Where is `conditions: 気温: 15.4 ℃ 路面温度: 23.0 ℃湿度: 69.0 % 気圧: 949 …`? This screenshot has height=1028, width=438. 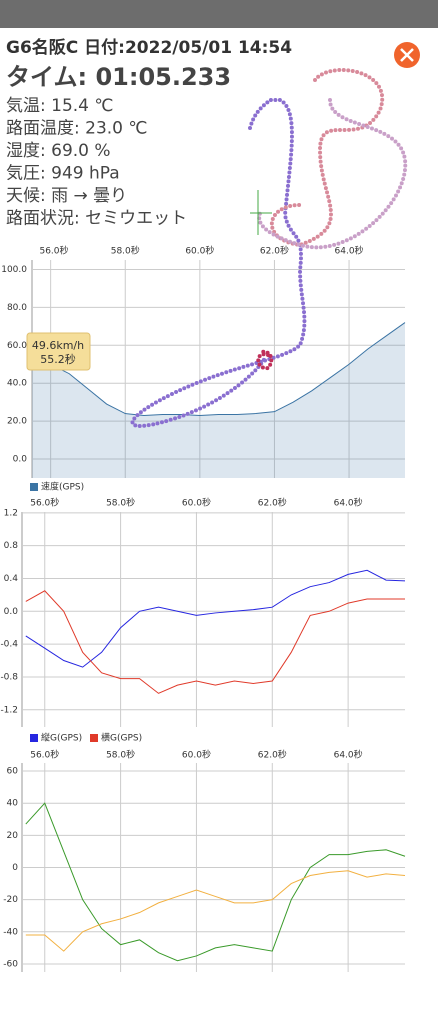 conditions: 気温: 15.4 ℃ 路面温度: 23.0 ℃湿度: 69.0 % 気圧: 949 … is located at coordinates (96, 162).